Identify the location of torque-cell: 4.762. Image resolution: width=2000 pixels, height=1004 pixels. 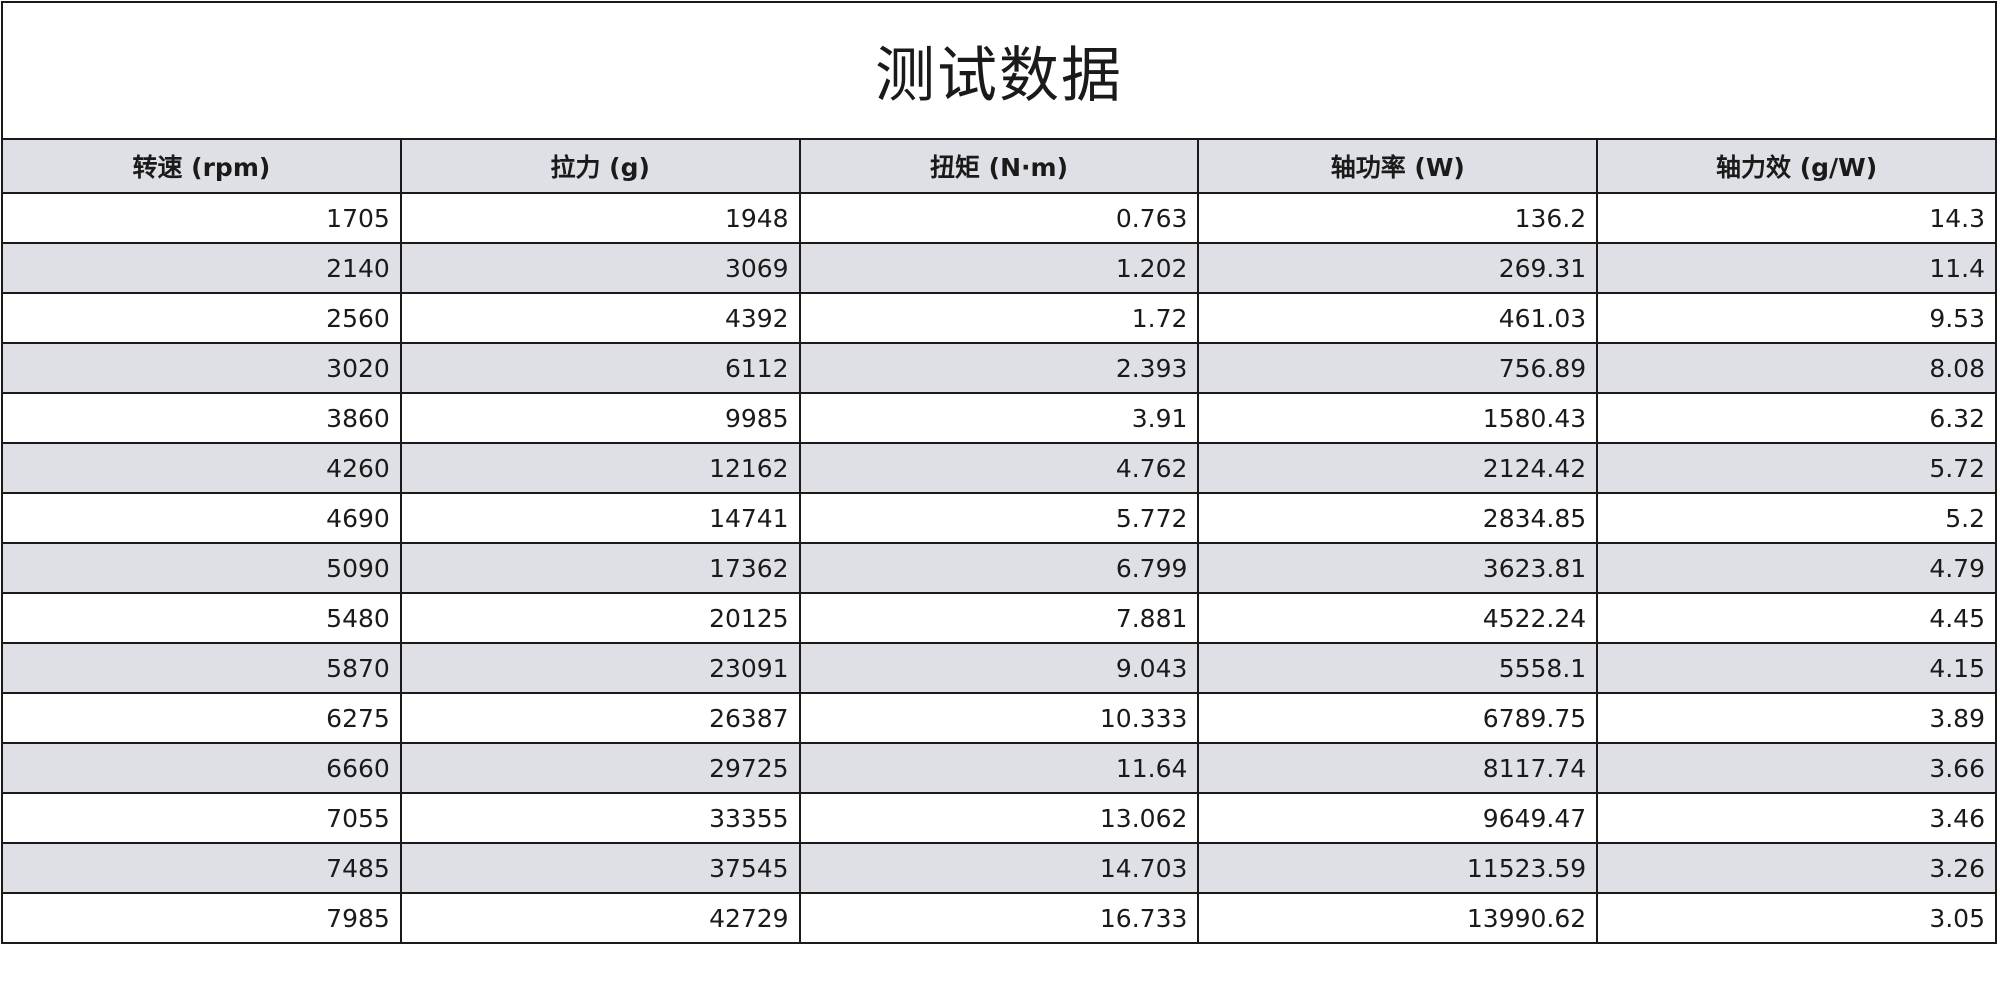
(999, 468).